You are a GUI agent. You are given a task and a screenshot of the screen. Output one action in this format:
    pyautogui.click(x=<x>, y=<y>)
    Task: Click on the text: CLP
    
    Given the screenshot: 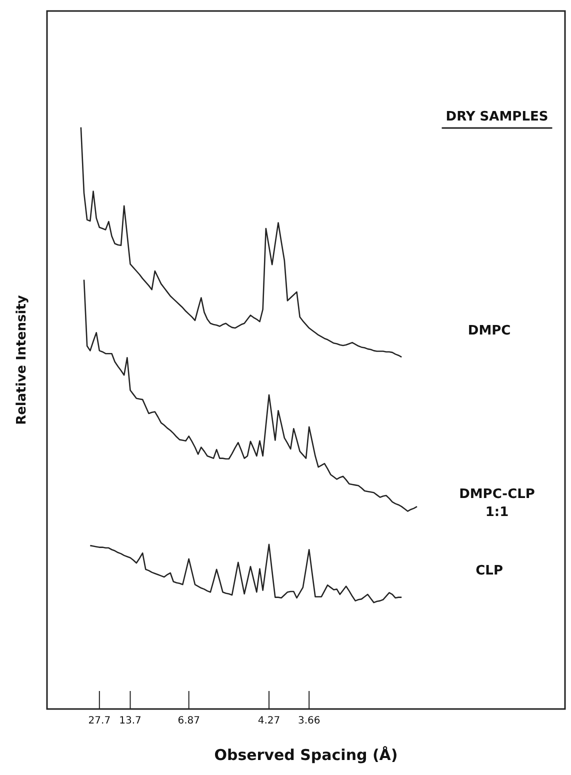 What is the action you would take?
    pyautogui.click(x=489, y=571)
    